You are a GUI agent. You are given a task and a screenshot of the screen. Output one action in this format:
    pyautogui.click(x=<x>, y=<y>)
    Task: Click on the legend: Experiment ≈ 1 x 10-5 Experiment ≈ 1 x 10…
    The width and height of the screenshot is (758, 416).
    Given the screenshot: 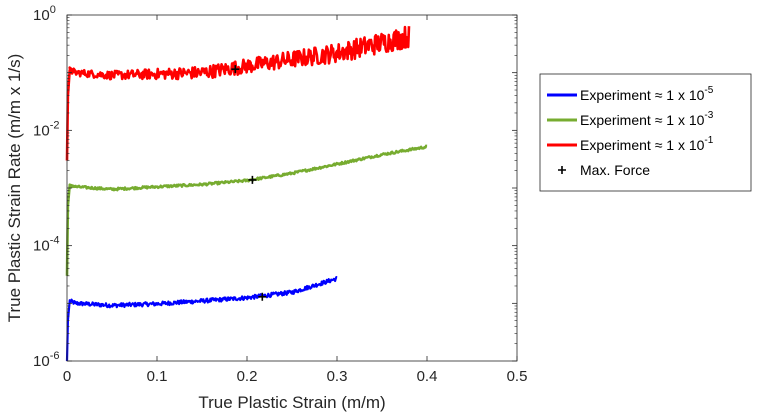 What is the action you would take?
    pyautogui.click(x=645, y=132)
    